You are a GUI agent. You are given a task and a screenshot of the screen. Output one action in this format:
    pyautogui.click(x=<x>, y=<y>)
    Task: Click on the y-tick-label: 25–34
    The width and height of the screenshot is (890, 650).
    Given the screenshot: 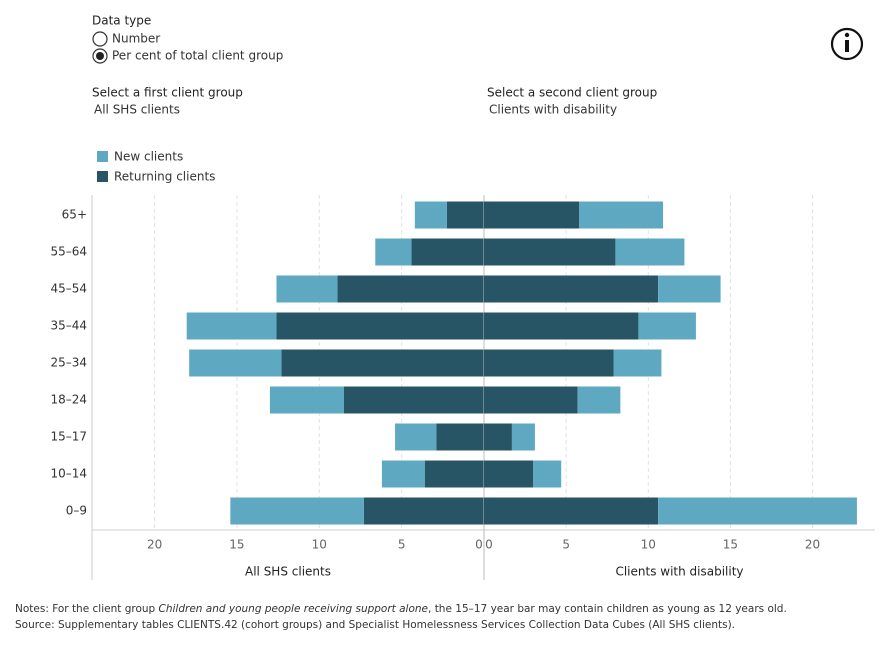 What is the action you would take?
    pyautogui.click(x=68, y=363)
    